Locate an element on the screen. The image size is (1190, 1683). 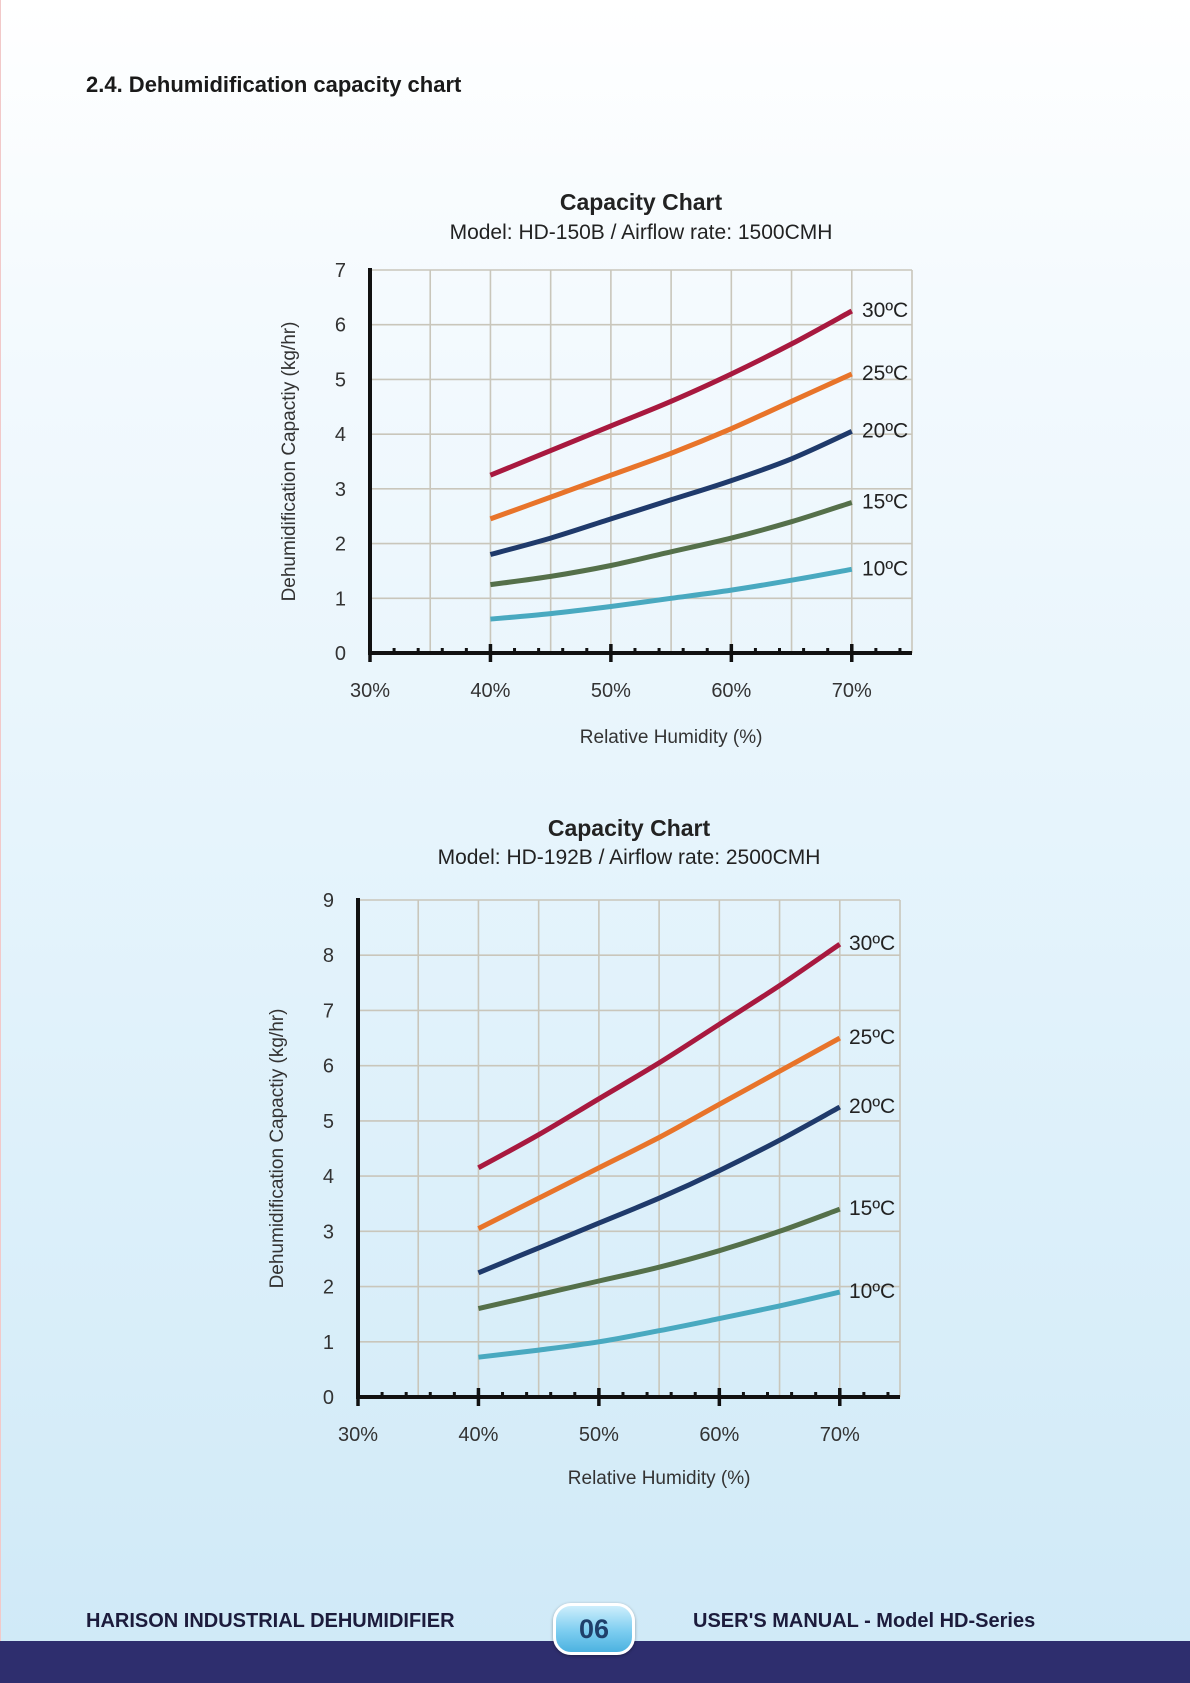
y-tick-label: 8 is located at coordinates (328, 956).